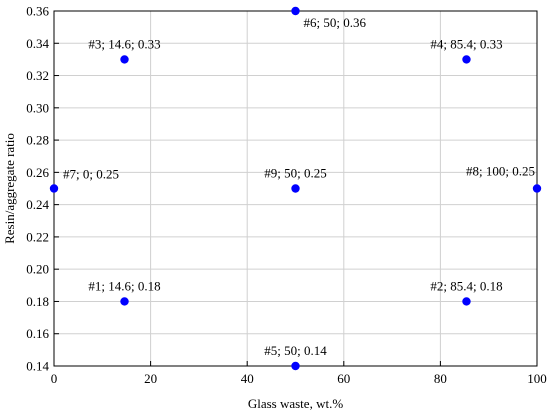 This screenshot has height=414, width=550. Describe the element at coordinates (37, 269) in the screenshot. I see `y-tick-label: 0.20` at that location.